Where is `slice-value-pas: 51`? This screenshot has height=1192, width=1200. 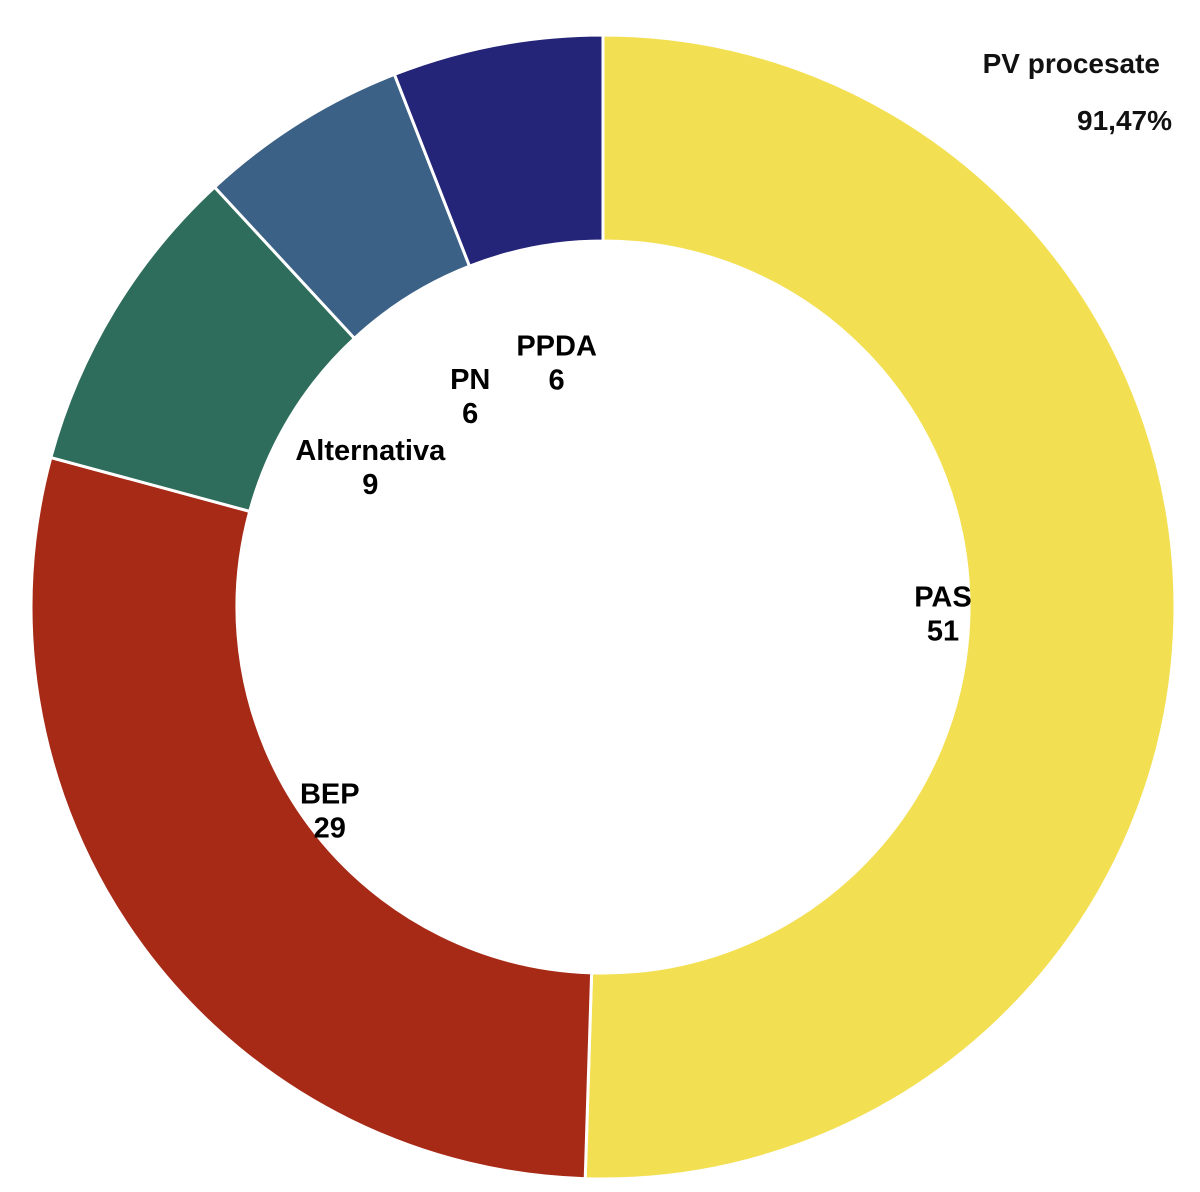
slice-value-pas: 51 is located at coordinates (943, 631).